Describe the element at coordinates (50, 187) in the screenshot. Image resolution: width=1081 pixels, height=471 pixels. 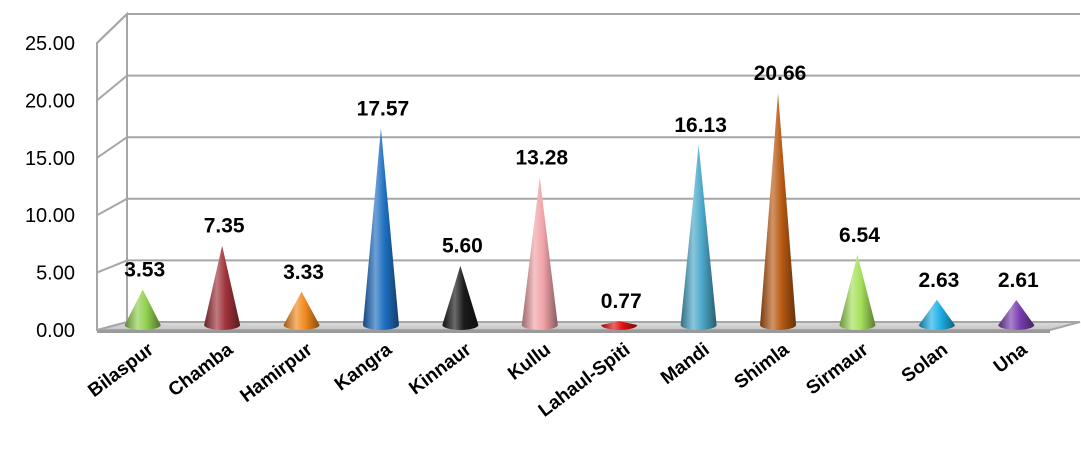
I see `y-axis-tick-labels: 0.00 5.00 10.00 15.00 20.00 25.00` at that location.